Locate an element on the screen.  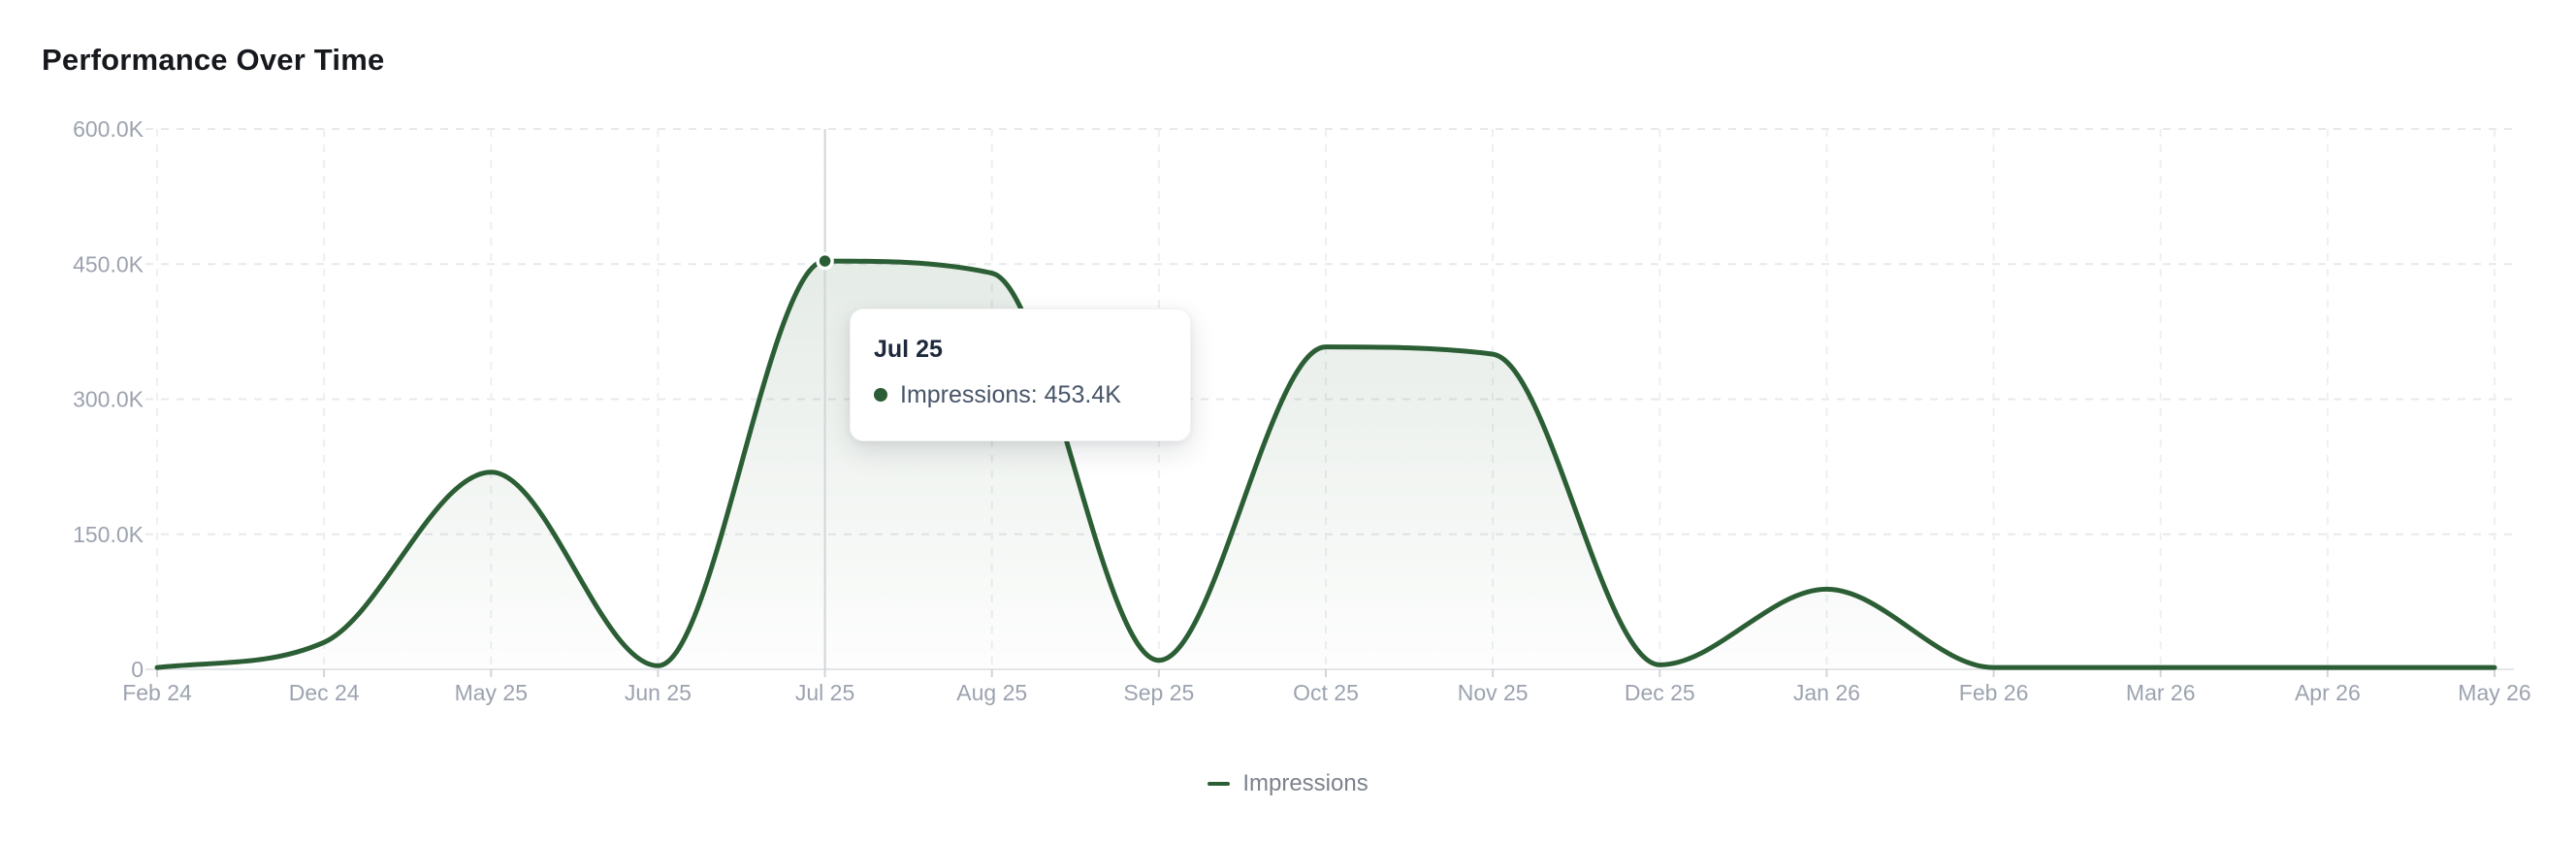
x-axis-label: Apr 26 is located at coordinates (2328, 692).